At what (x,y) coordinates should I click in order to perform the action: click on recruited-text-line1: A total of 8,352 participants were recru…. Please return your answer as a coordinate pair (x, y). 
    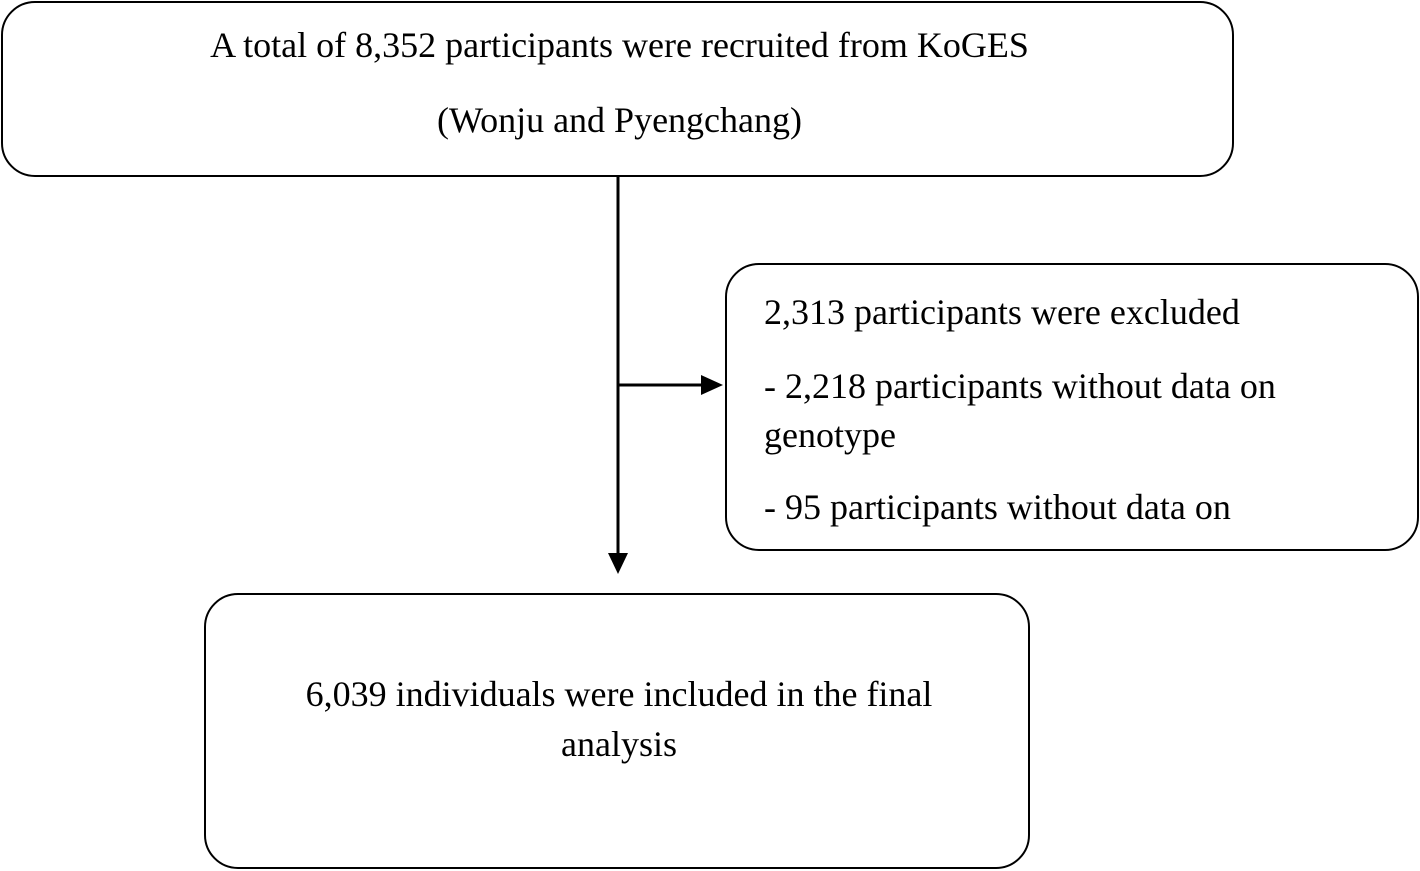
    Looking at the image, I should click on (619, 45).